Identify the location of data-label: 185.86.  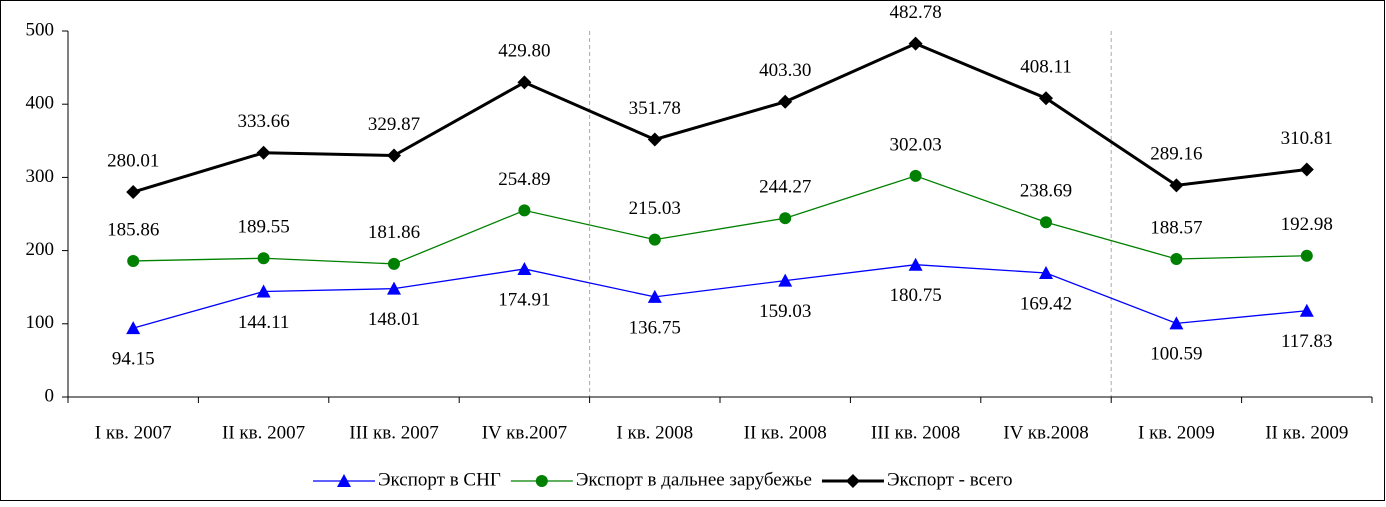
(133, 229).